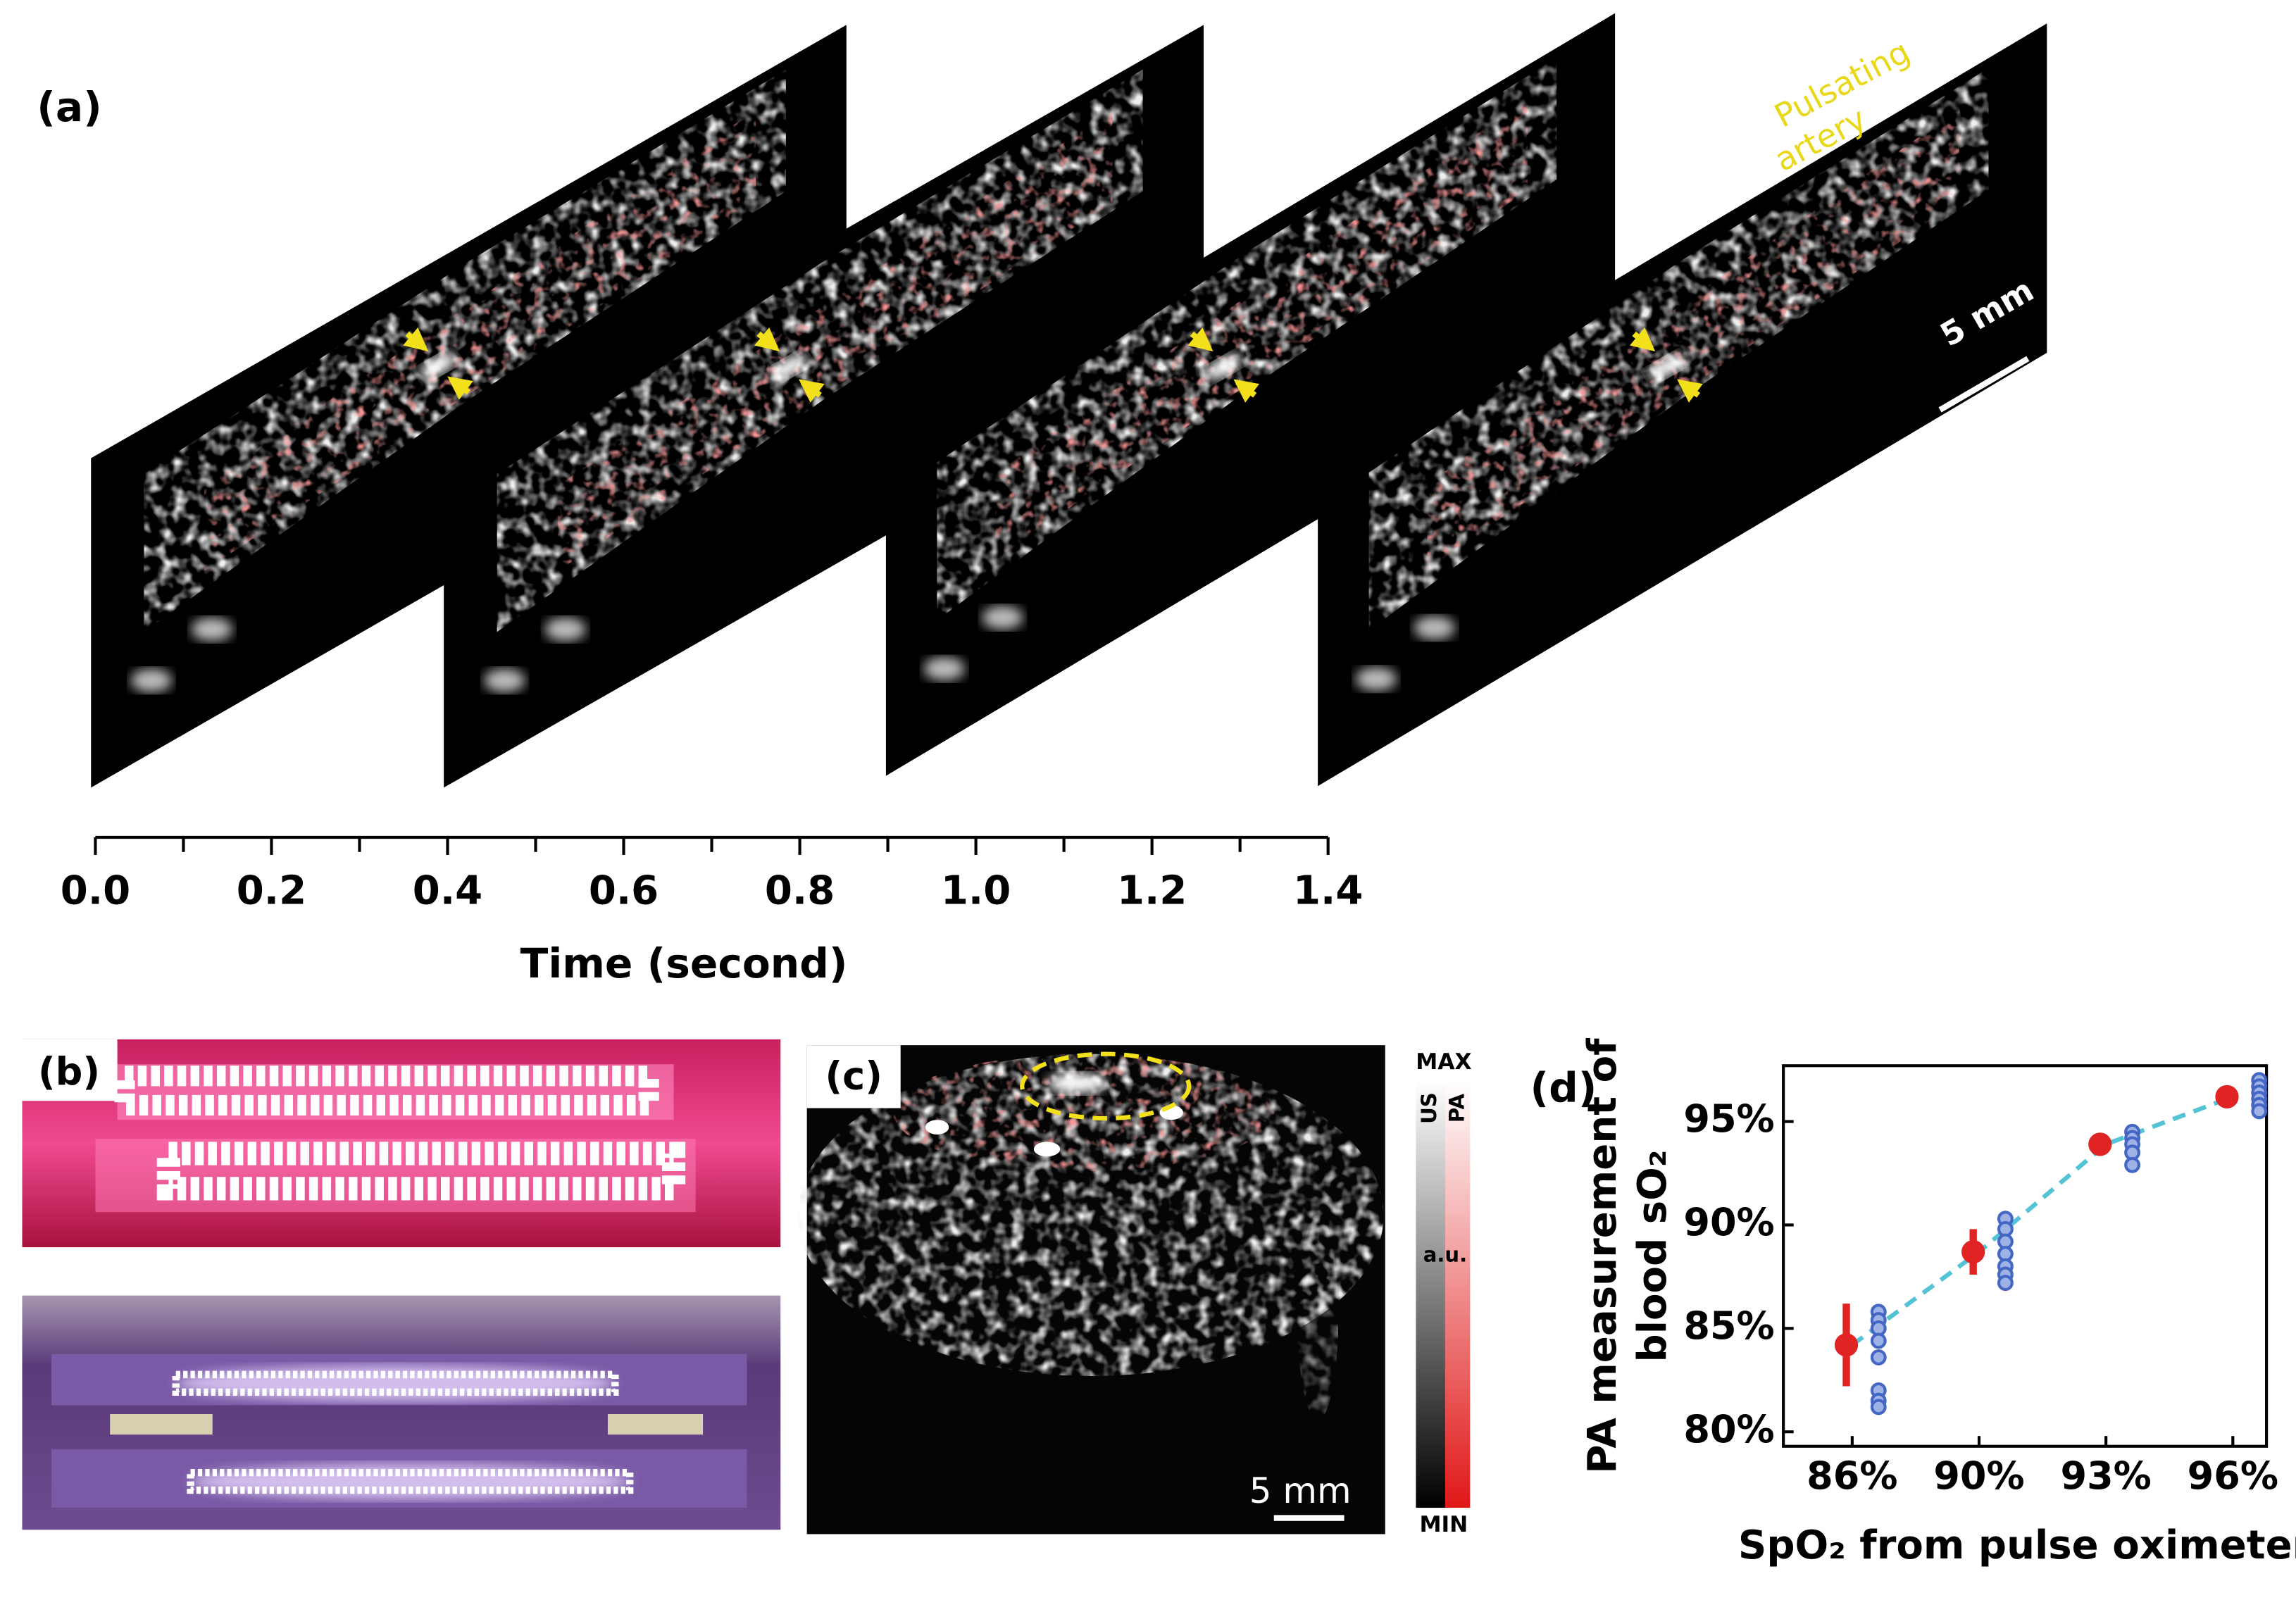 The height and width of the screenshot is (1600, 2296). I want to click on tick-label: 0.8, so click(800, 891).